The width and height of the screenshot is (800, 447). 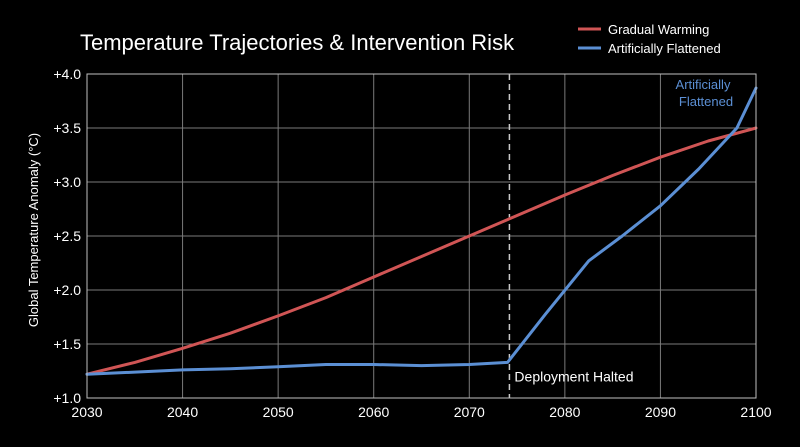 What do you see at coordinates (706, 101) in the screenshot?
I see `annotation-flattened-line2: Flattened` at bounding box center [706, 101].